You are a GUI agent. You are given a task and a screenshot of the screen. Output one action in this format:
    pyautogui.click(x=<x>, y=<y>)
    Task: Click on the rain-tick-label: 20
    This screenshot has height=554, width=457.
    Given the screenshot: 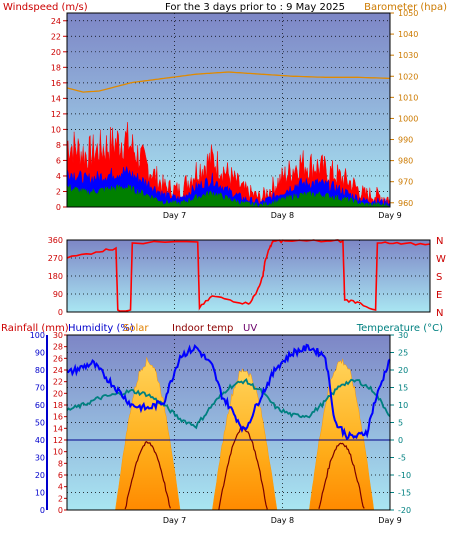 What is the action you would take?
    pyautogui.click(x=58, y=393)
    